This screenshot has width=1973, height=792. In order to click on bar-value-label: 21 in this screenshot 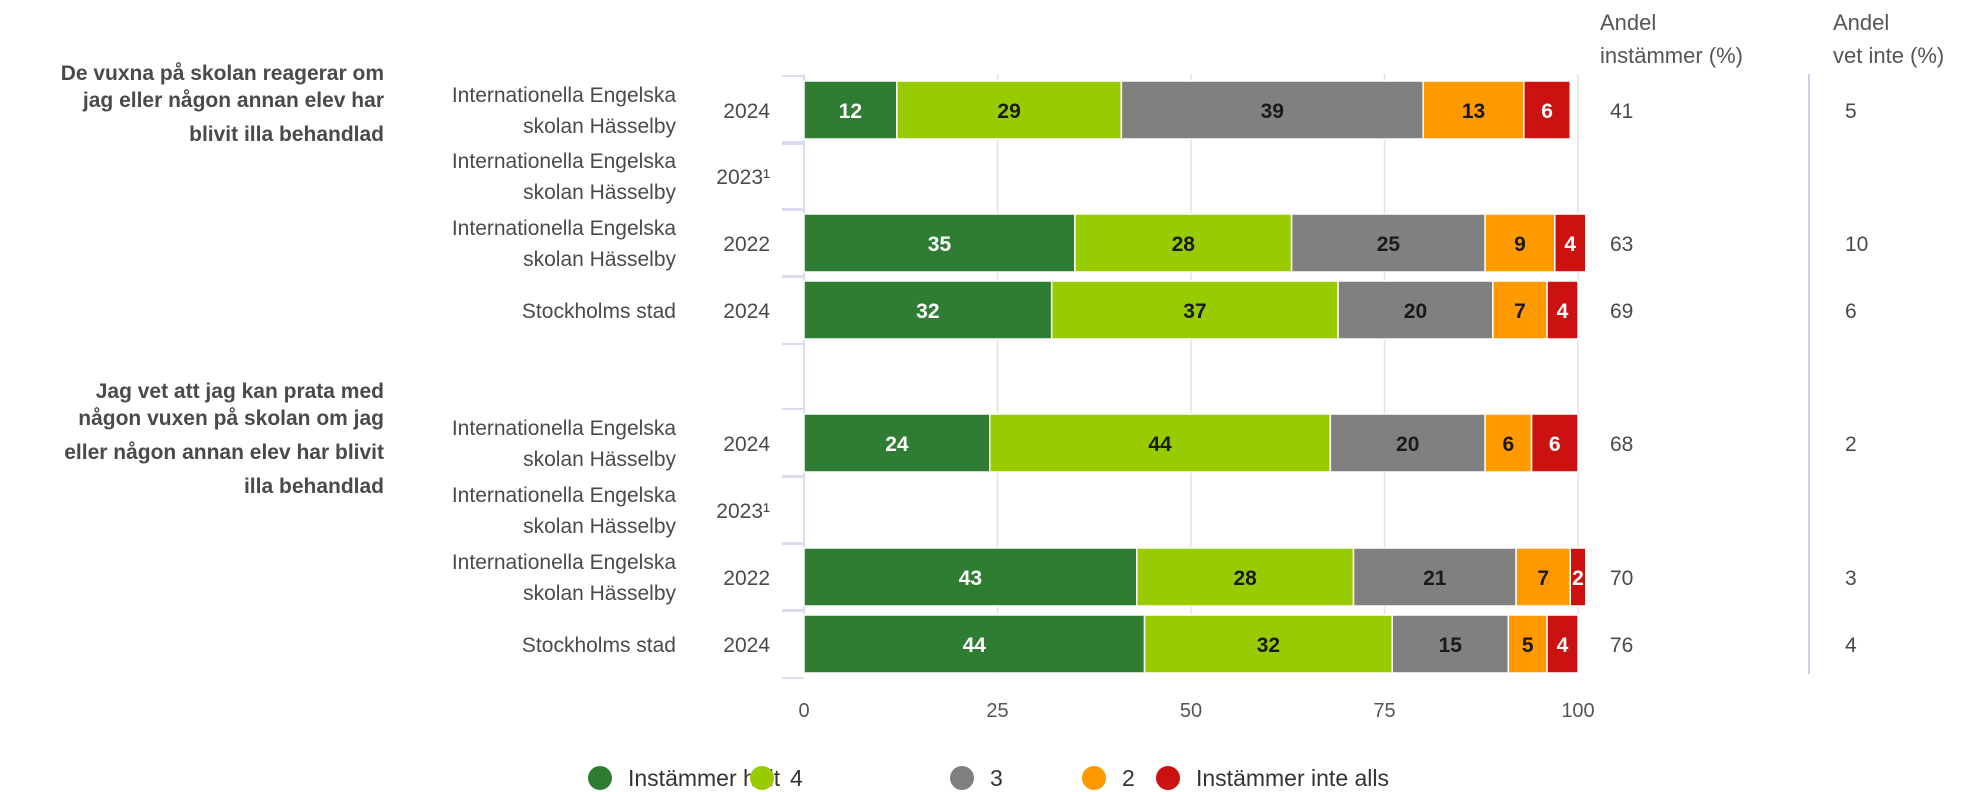, I will do `click(1435, 578)`.